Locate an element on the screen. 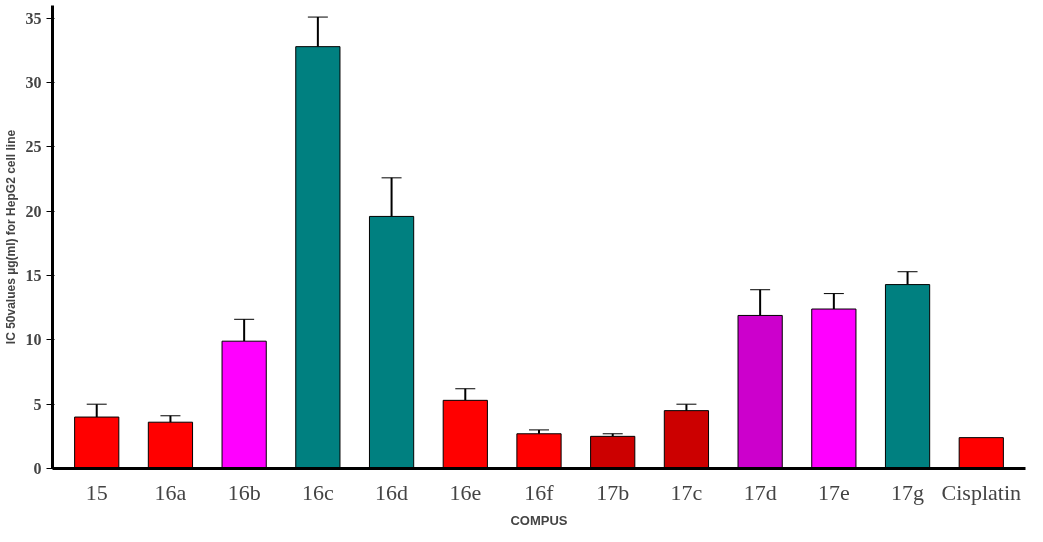 This screenshot has height=542, width=1043. x-tick-label: 16a is located at coordinates (170, 492).